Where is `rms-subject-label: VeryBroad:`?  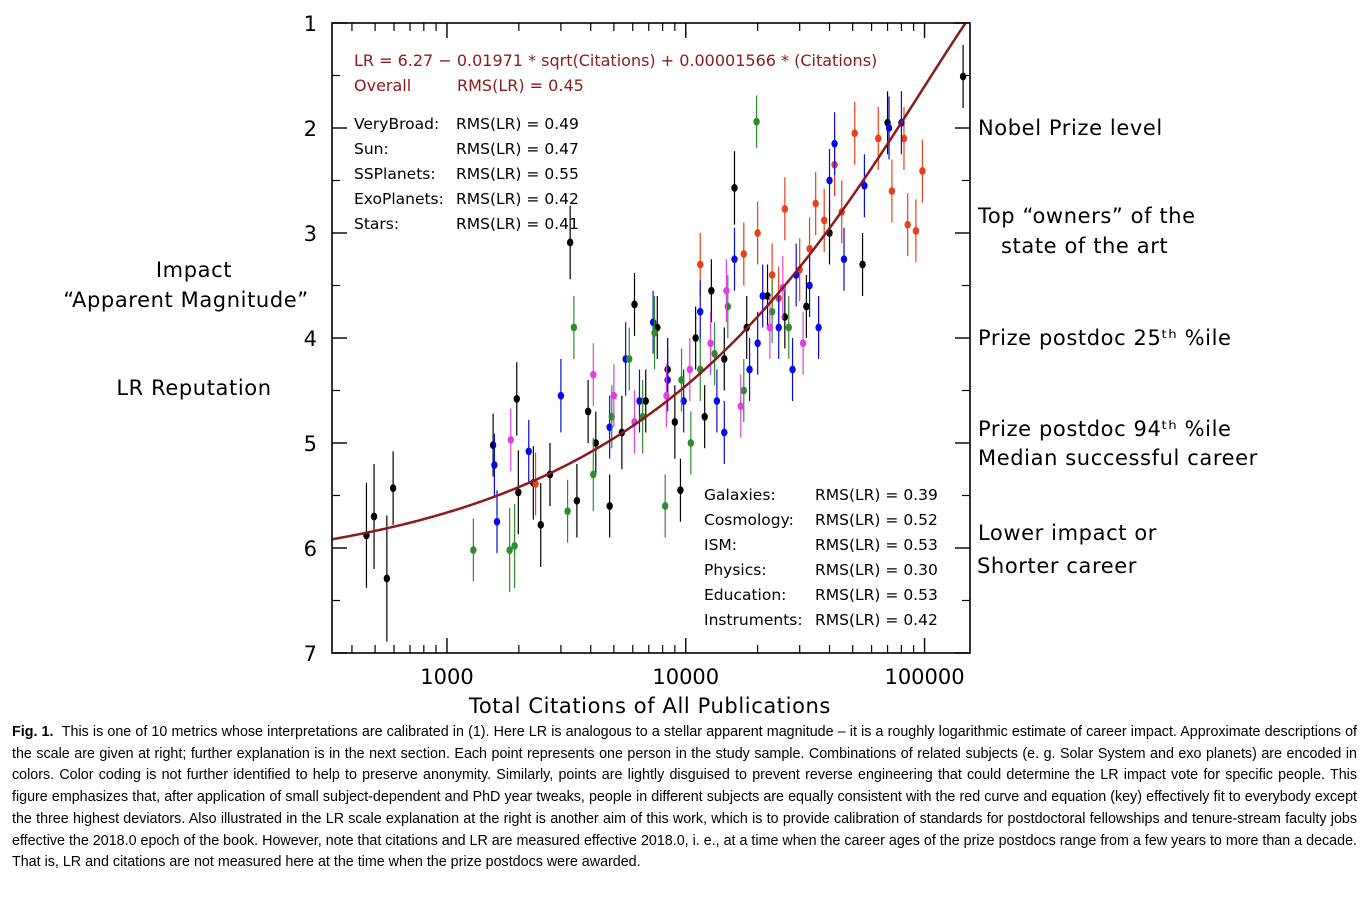 rms-subject-label: VeryBroad: is located at coordinates (396, 124).